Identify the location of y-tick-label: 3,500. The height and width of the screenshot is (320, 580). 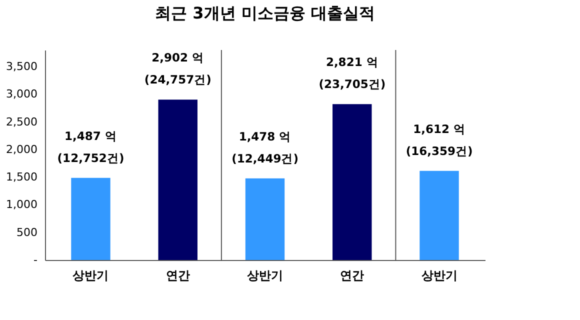
(22, 67).